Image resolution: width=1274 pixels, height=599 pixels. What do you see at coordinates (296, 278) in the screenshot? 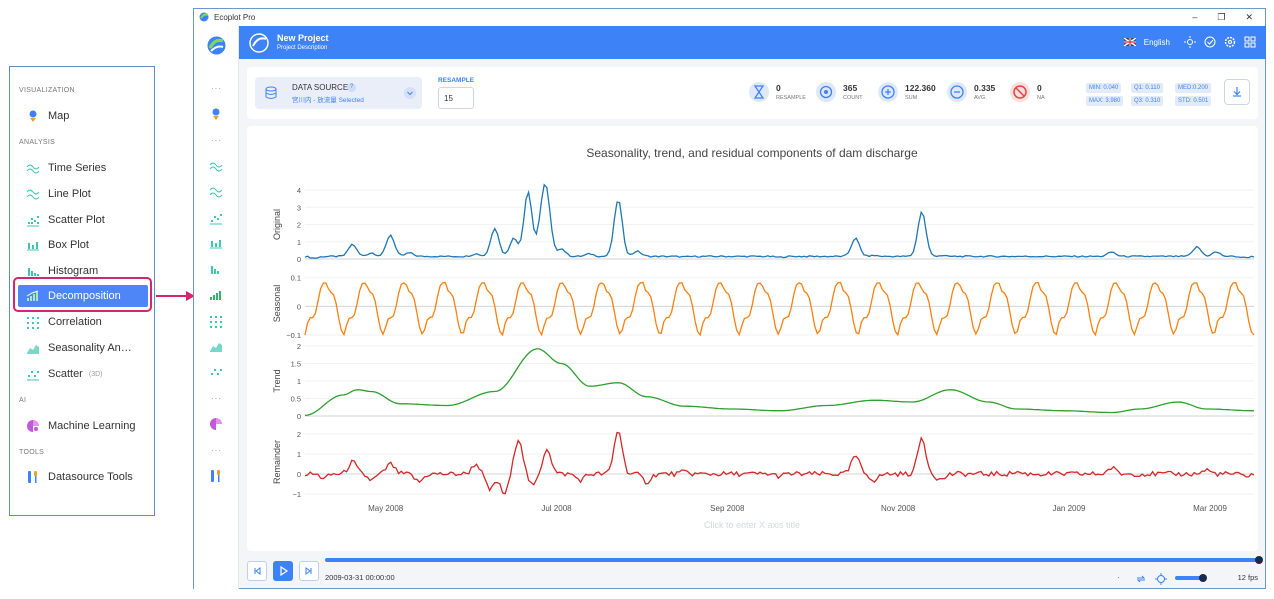
I see `y-tick-label: 0.1` at bounding box center [296, 278].